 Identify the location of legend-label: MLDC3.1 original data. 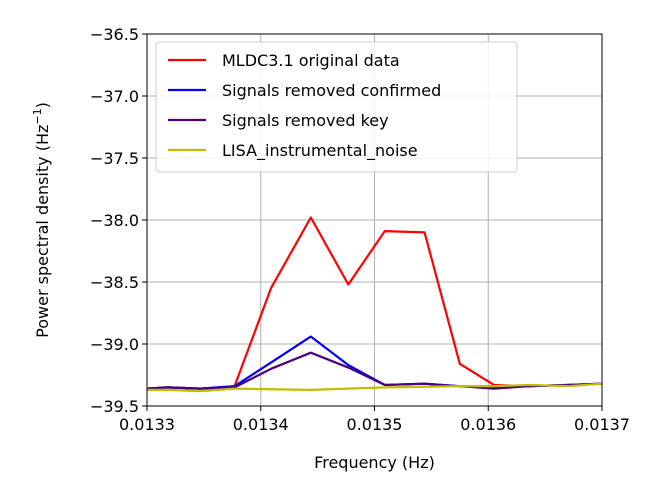
(311, 60).